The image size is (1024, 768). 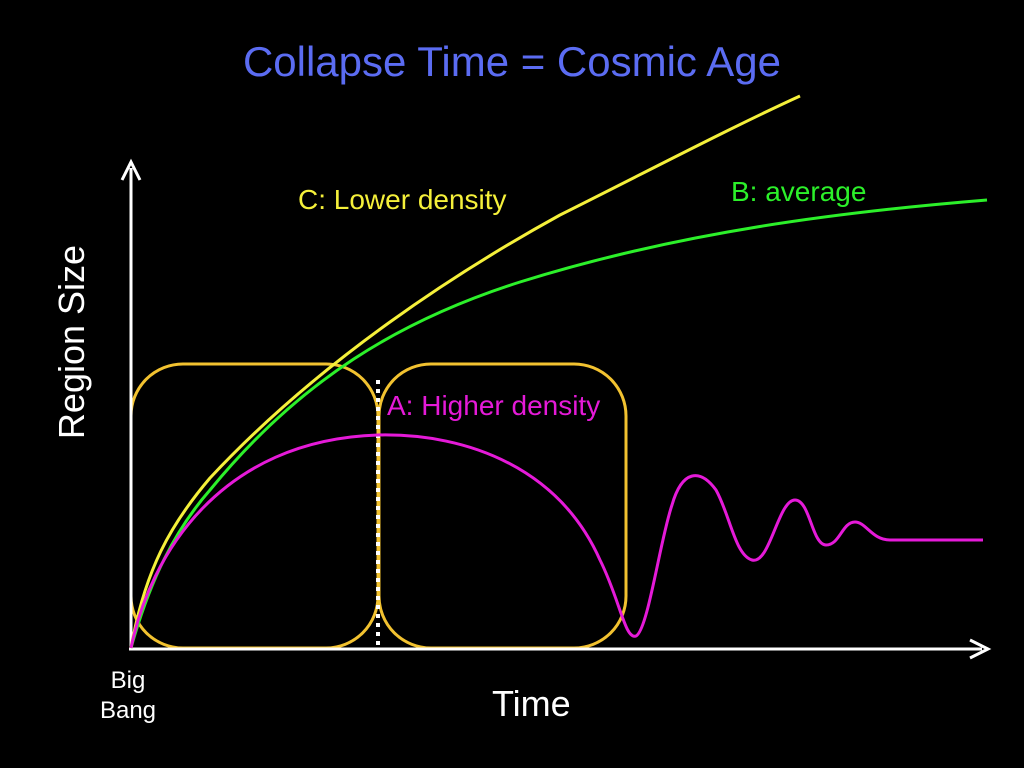 I want to click on slide-title: Collapse Time = Cosmic Age, so click(x=512, y=61).